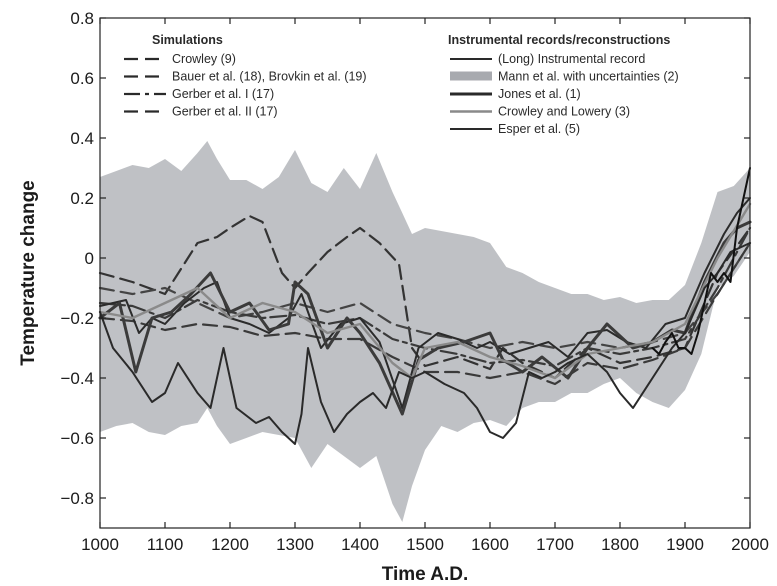  Describe the element at coordinates (187, 40) in the screenshot. I see `legend-group-title: Simulations` at that location.